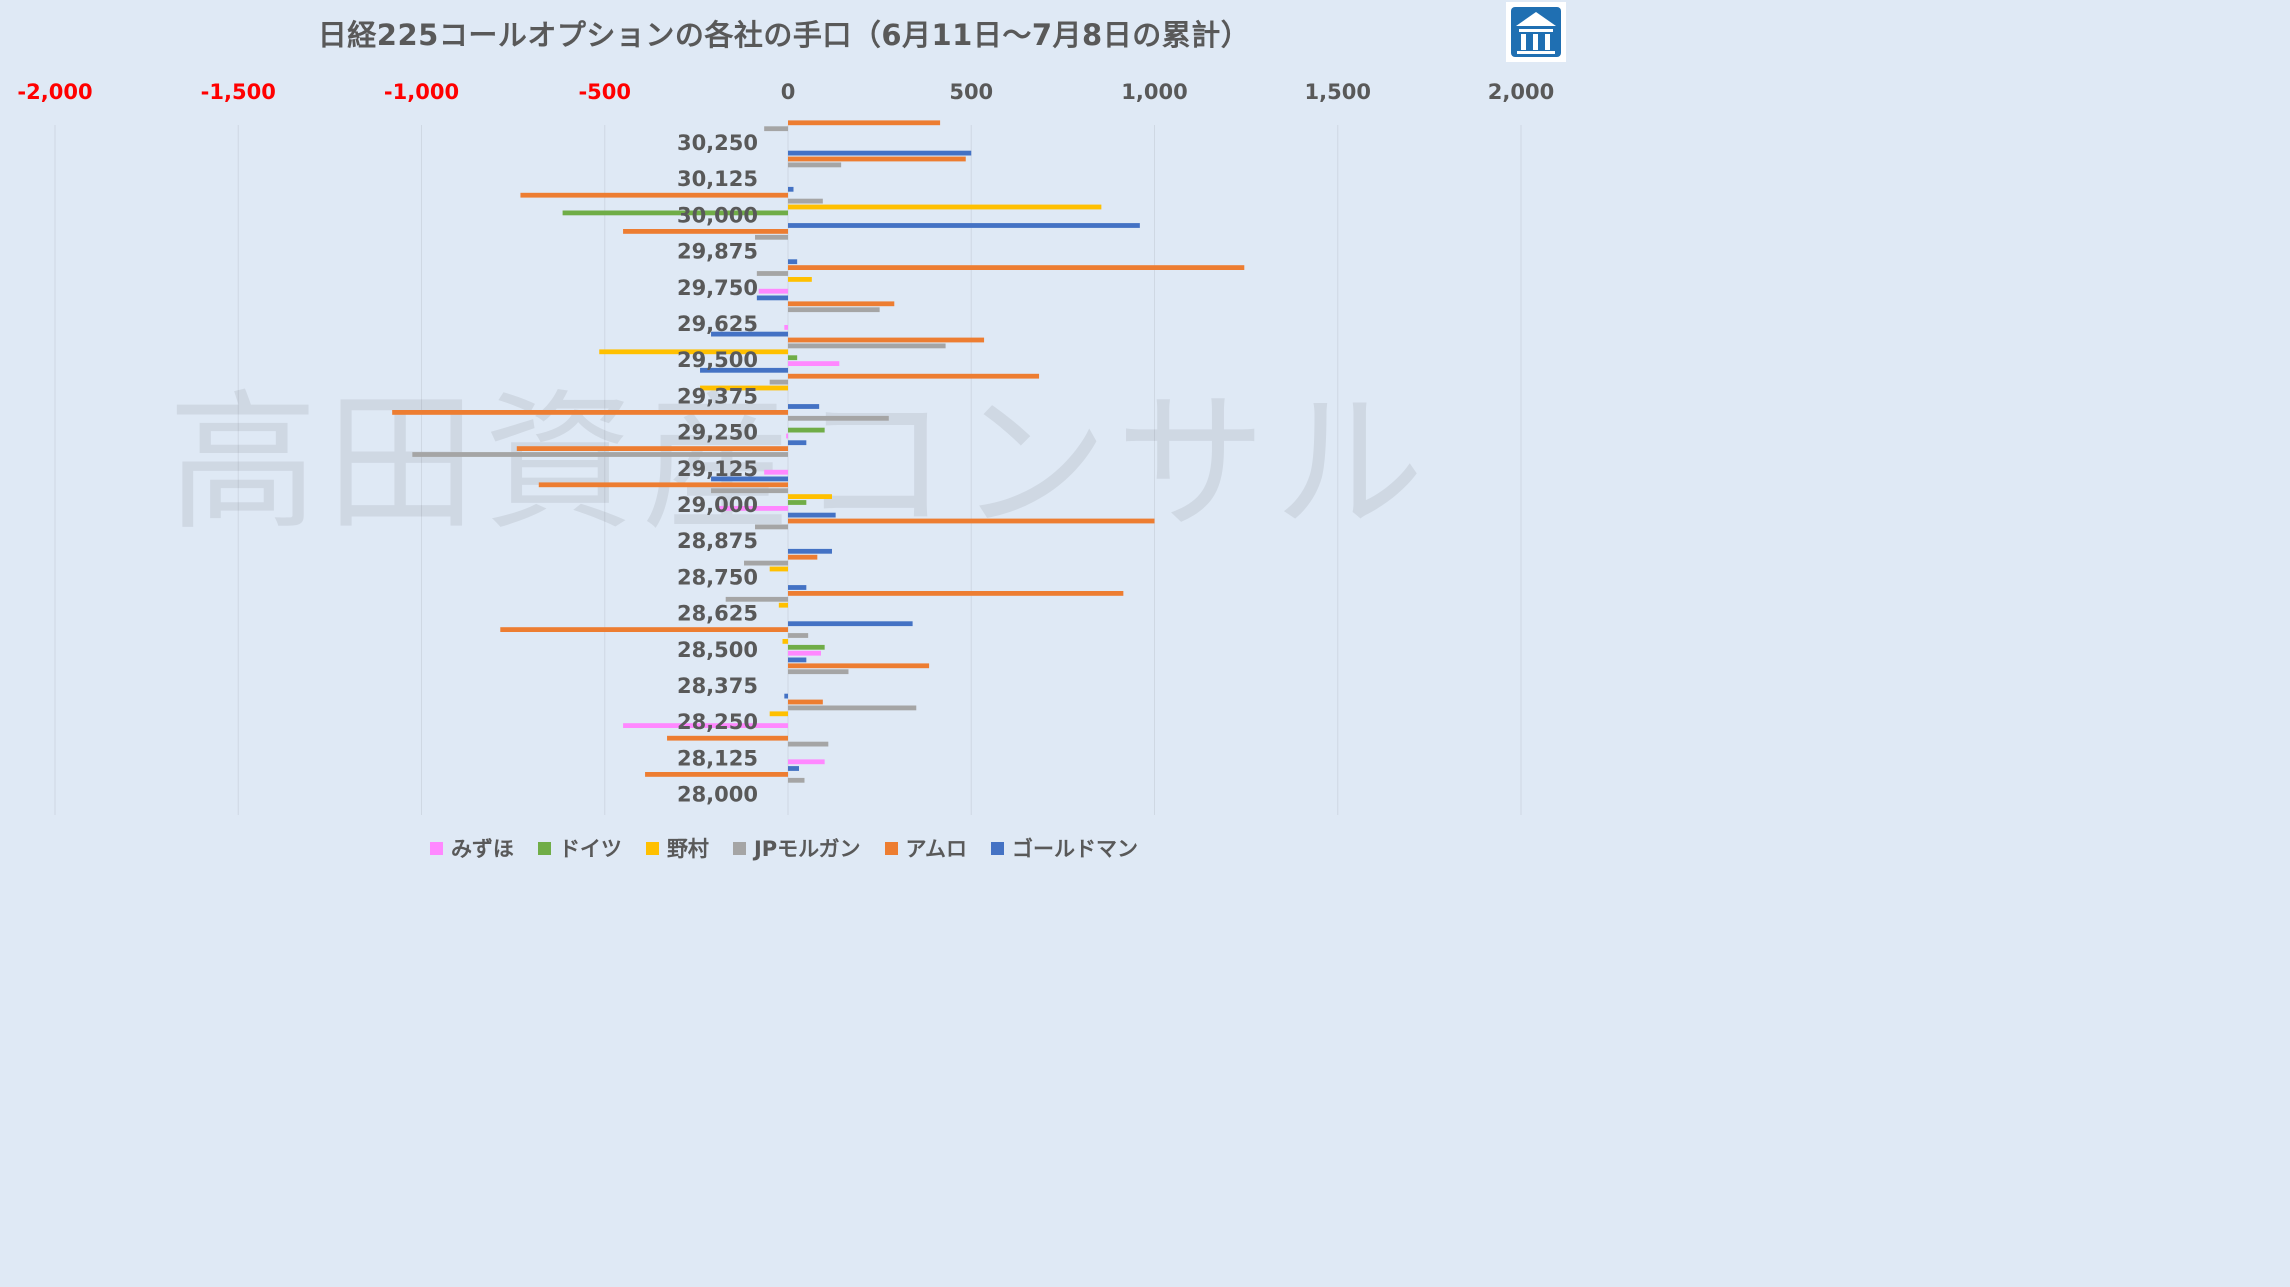  What do you see at coordinates (971, 92) in the screenshot?
I see `x-tick-label: 500` at bounding box center [971, 92].